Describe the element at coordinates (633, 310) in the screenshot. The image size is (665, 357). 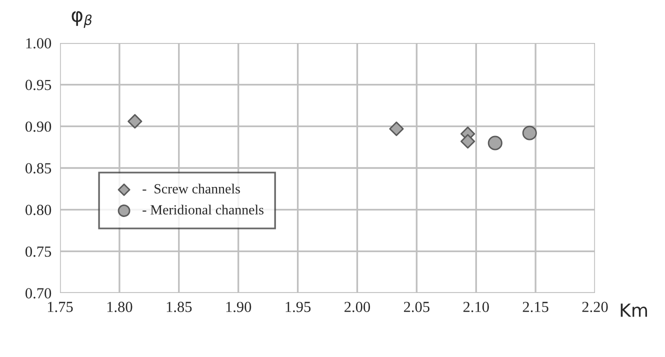
I see `x-axis-title: Km` at that location.